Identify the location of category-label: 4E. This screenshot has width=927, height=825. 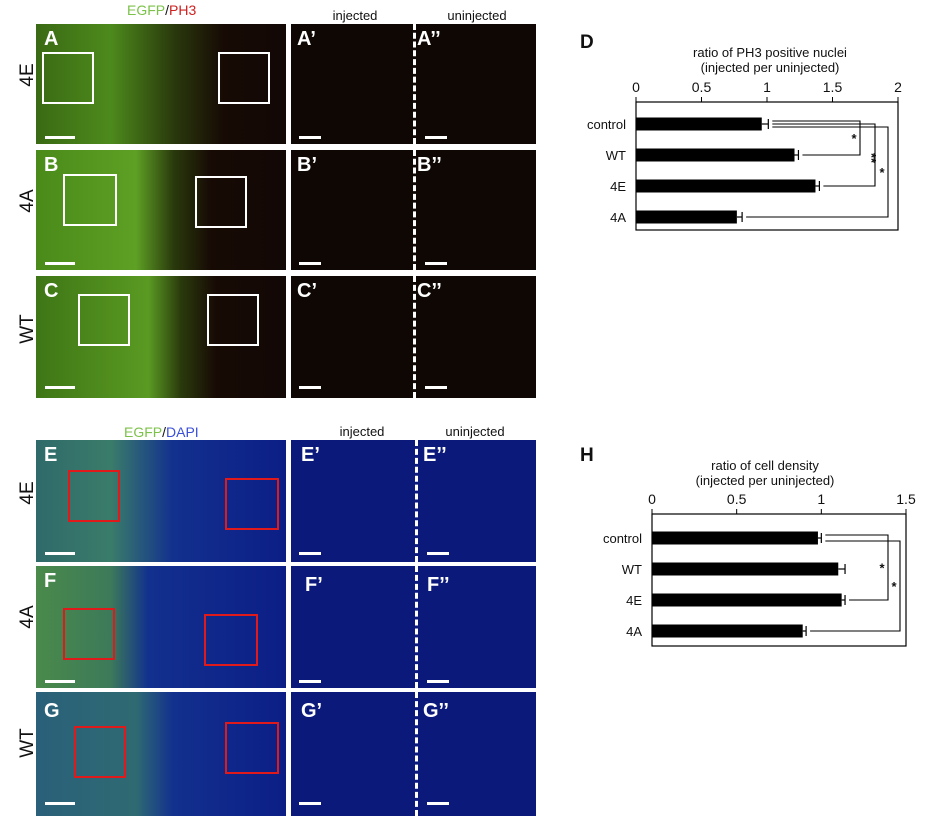
(618, 186).